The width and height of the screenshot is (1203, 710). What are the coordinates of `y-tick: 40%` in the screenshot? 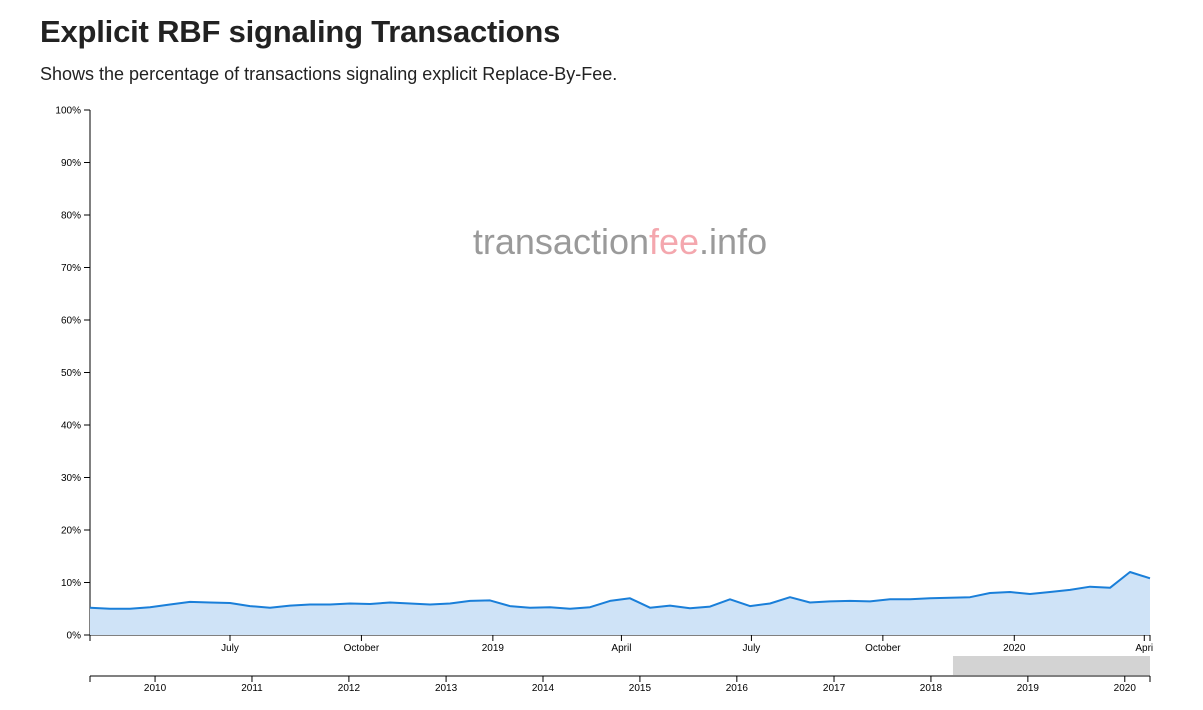 It's located at (75, 426).